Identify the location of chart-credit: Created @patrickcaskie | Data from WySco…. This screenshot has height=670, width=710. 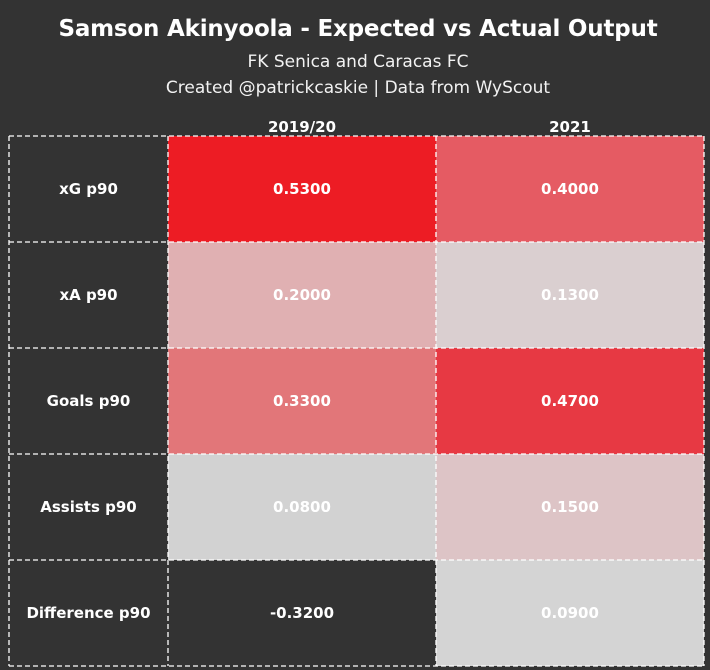
(358, 88).